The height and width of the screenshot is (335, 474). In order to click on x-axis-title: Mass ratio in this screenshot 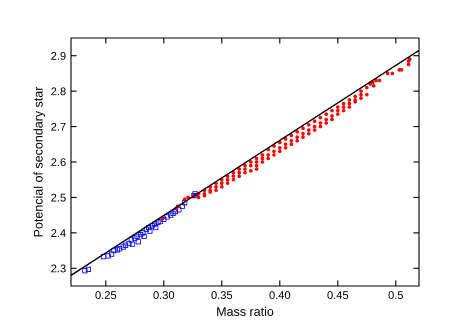, I will do `click(245, 311)`.